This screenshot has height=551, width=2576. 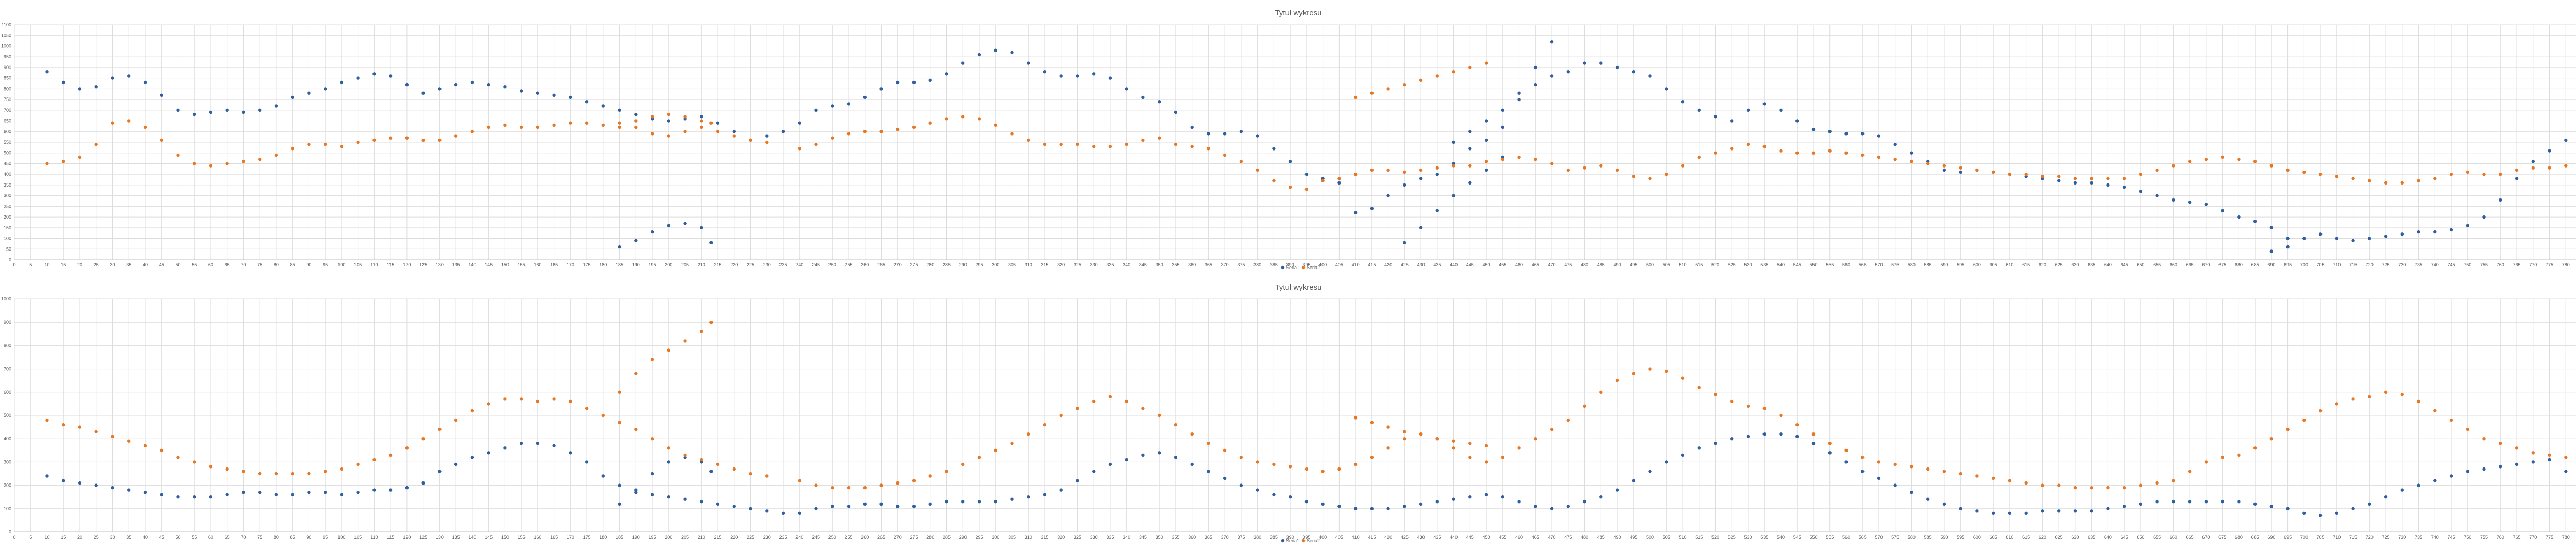 I want to click on x-tick-label: 210, so click(x=701, y=537).